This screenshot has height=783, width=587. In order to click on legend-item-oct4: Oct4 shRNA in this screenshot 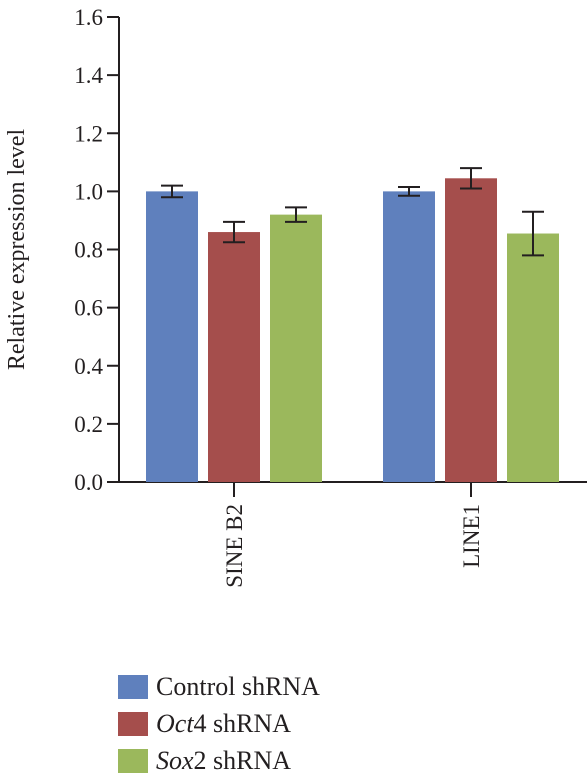, I will do `click(219, 723)`.